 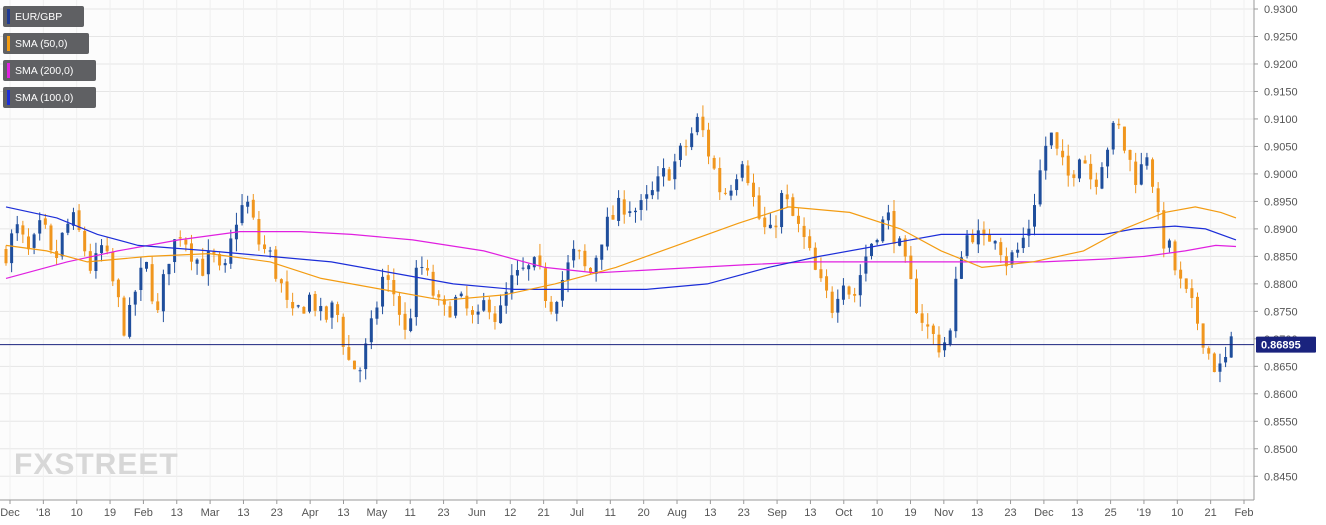 What do you see at coordinates (8, 70) in the screenshot?
I see `legend-swatch-sma200` at bounding box center [8, 70].